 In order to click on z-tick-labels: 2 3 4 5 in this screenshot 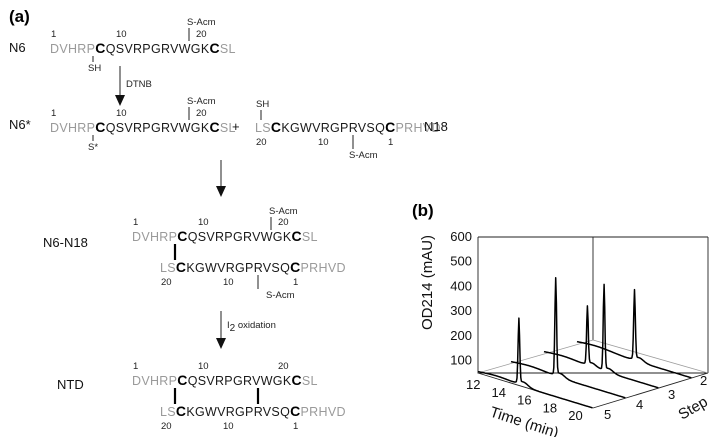, I will do `click(655, 397)`.